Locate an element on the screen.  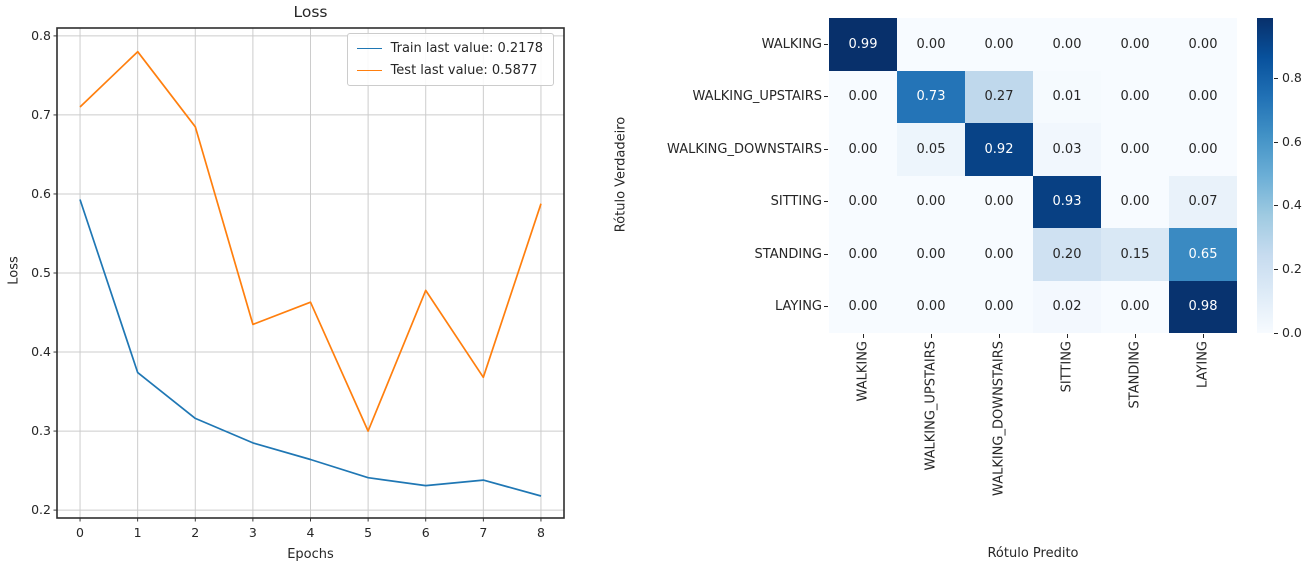
heatmap-row-label: WALKING is located at coordinates (791, 44).